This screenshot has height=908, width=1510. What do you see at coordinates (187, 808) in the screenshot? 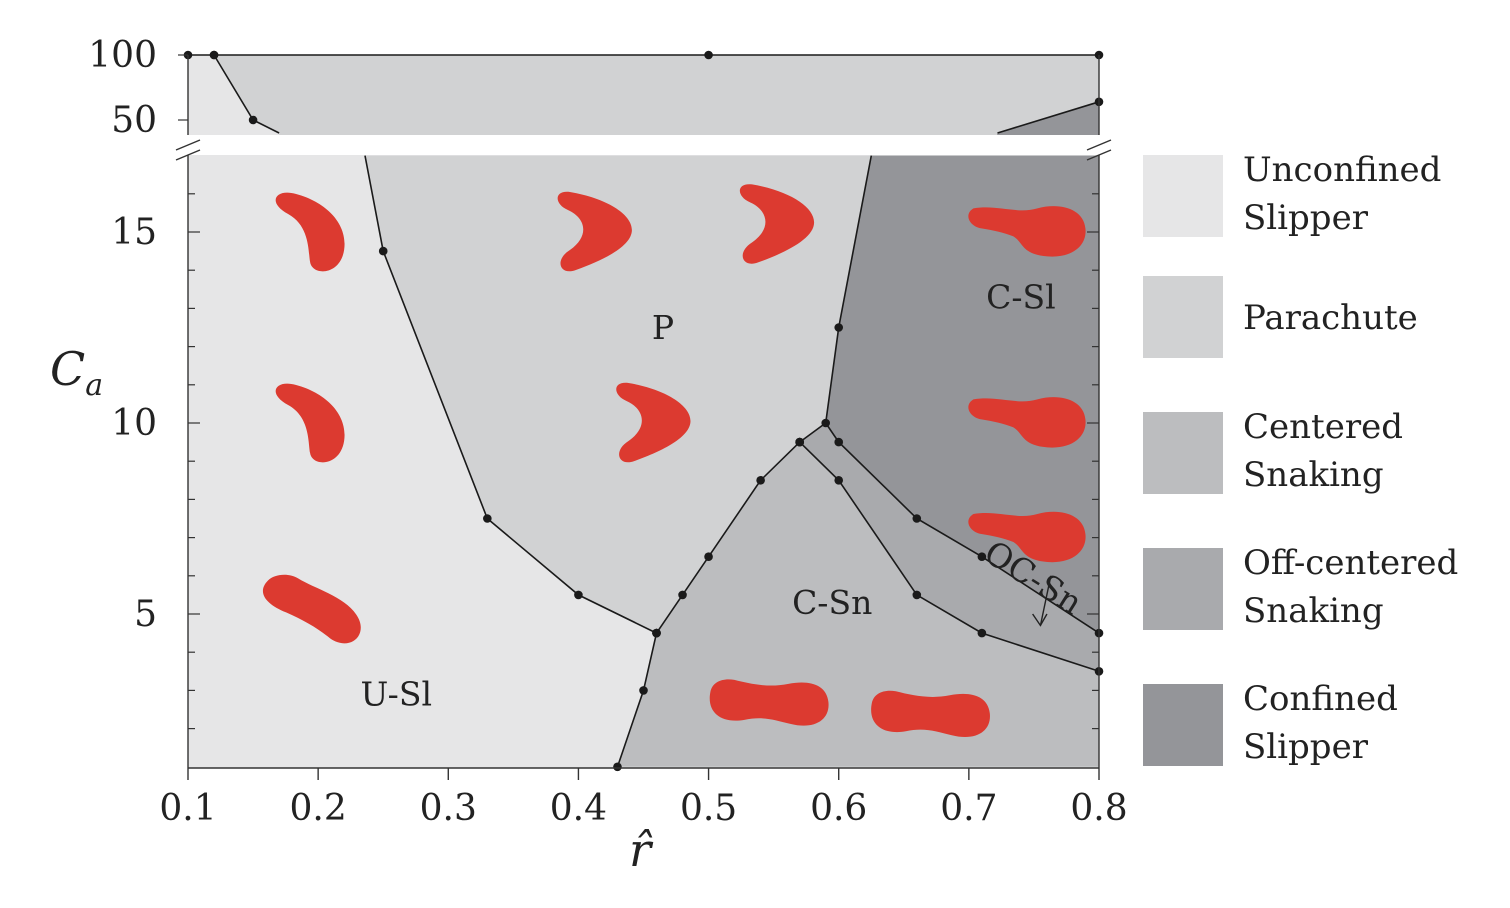
I see `x-tick-label: 0.1` at bounding box center [187, 808].